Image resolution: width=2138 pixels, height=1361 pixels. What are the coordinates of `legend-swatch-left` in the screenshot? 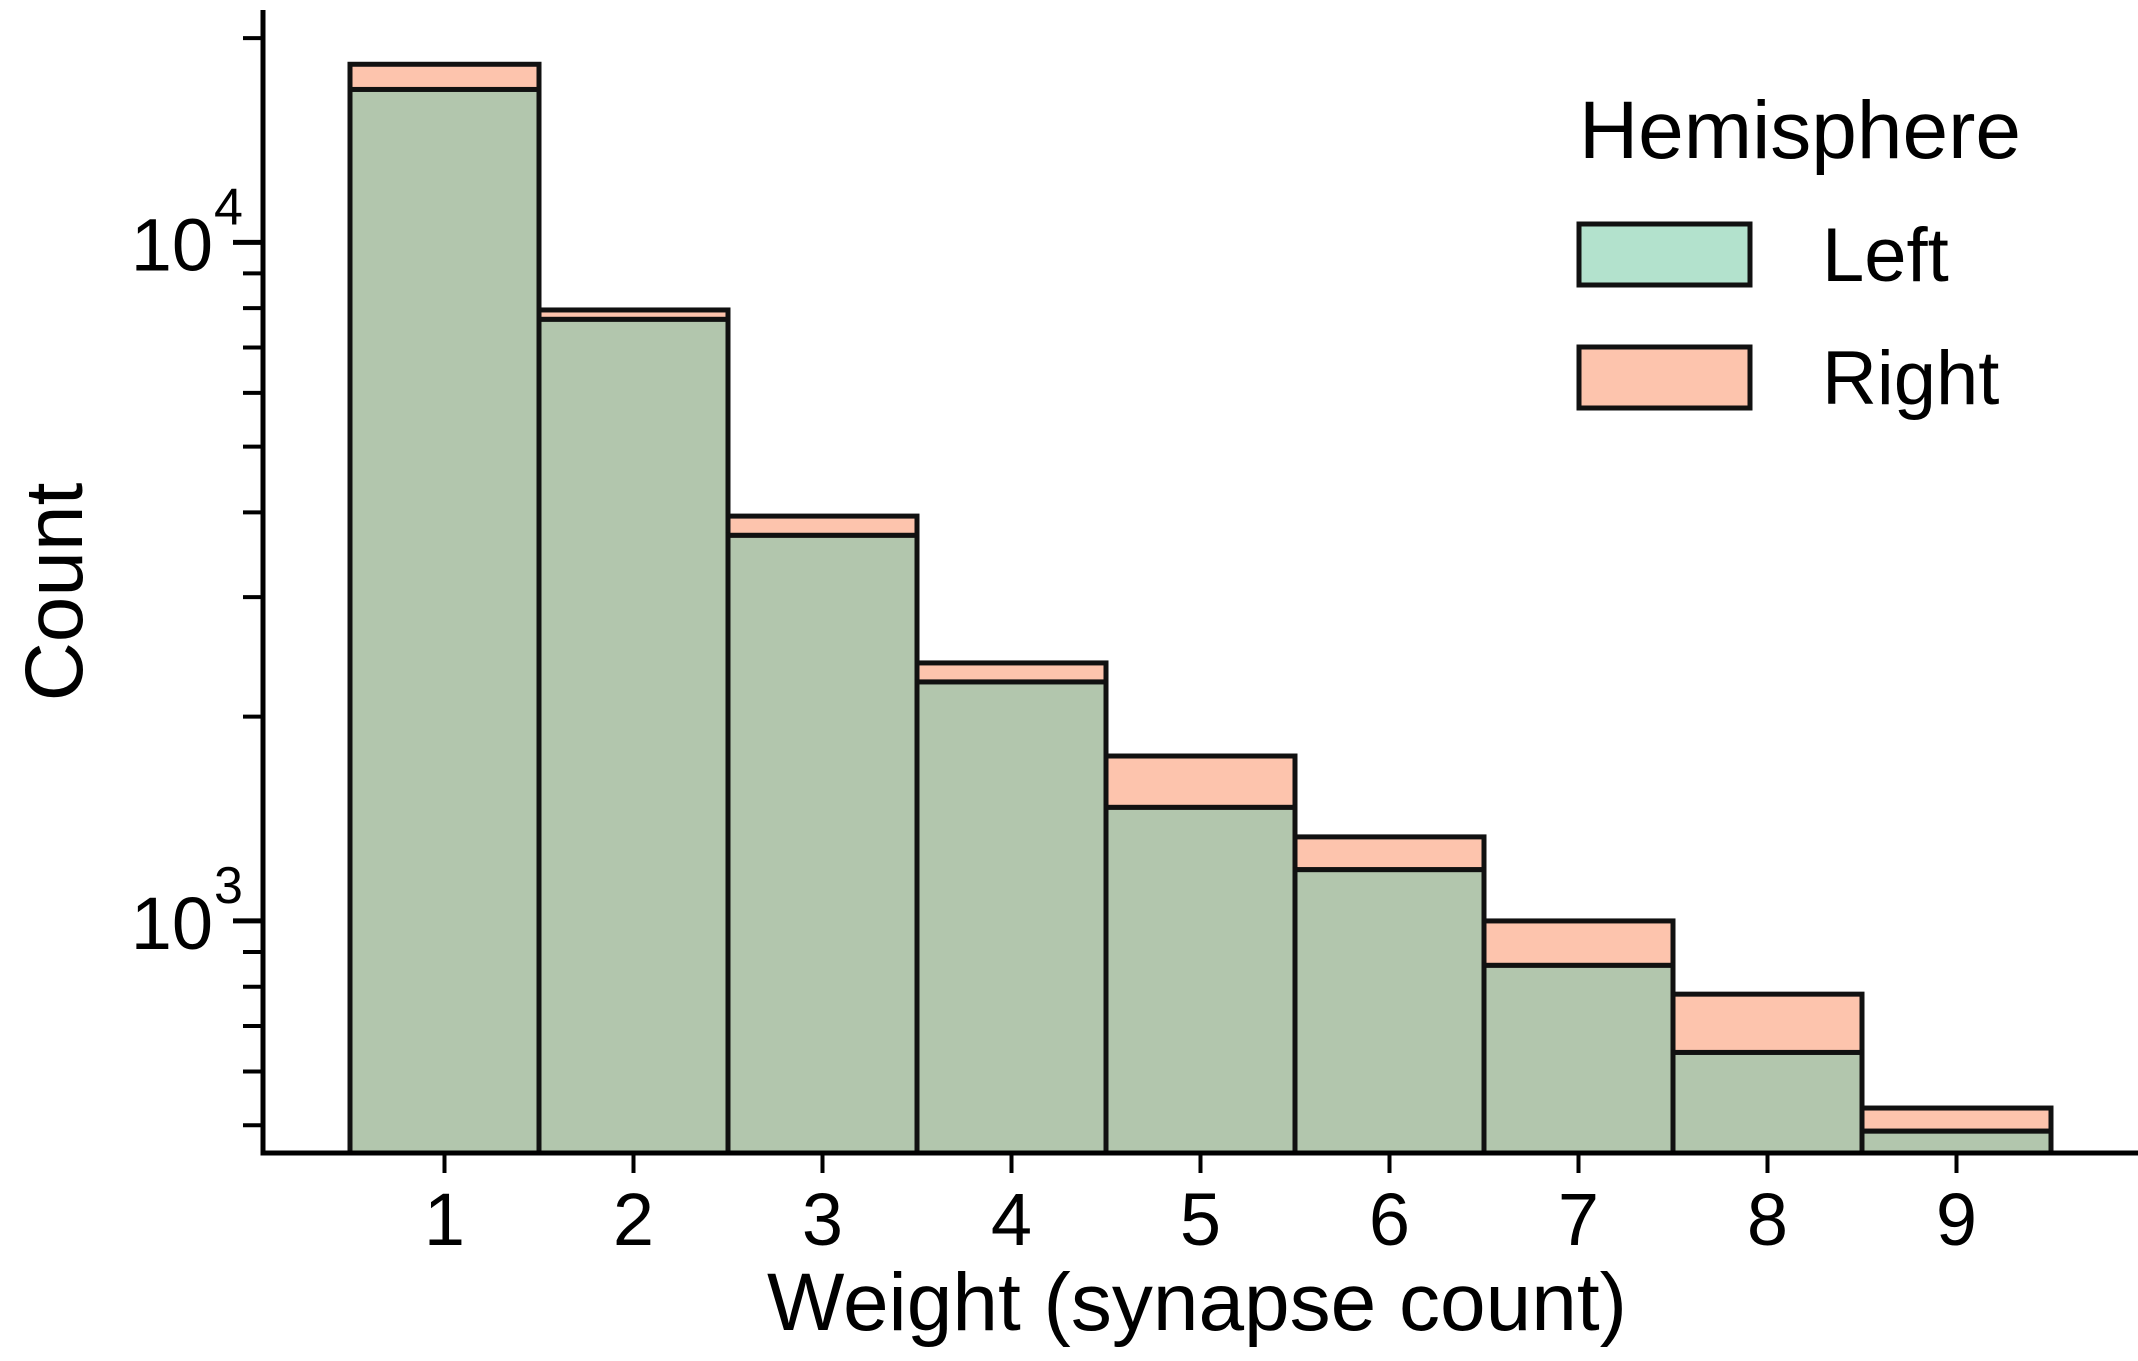 It's located at (1664, 254).